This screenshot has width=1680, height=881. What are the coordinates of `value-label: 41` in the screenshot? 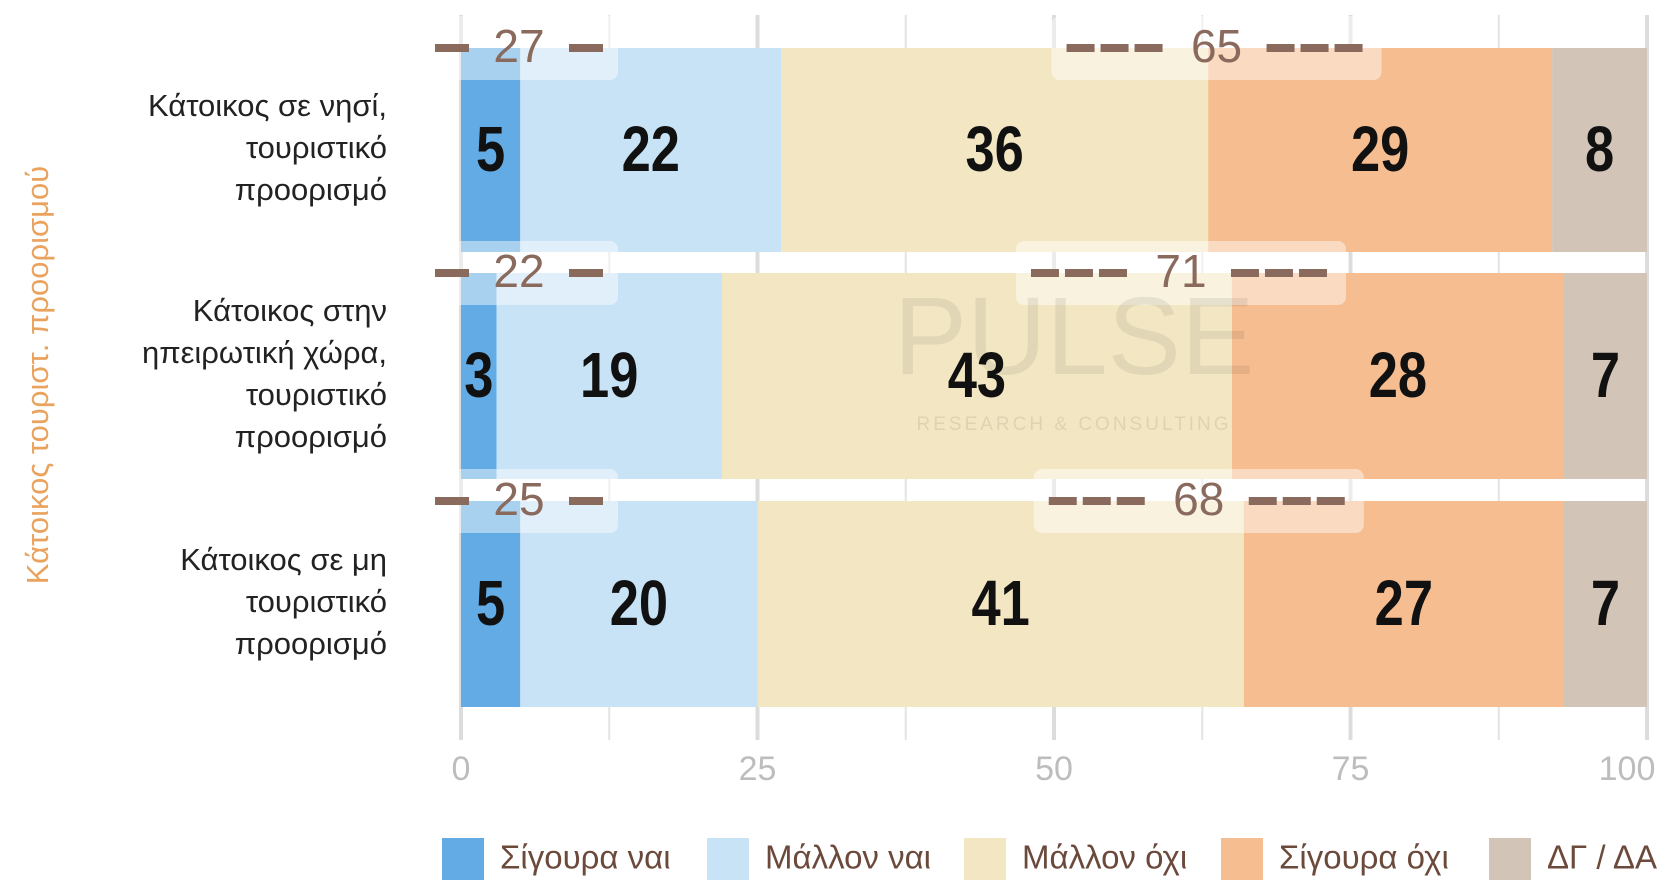 It's located at (1000, 603).